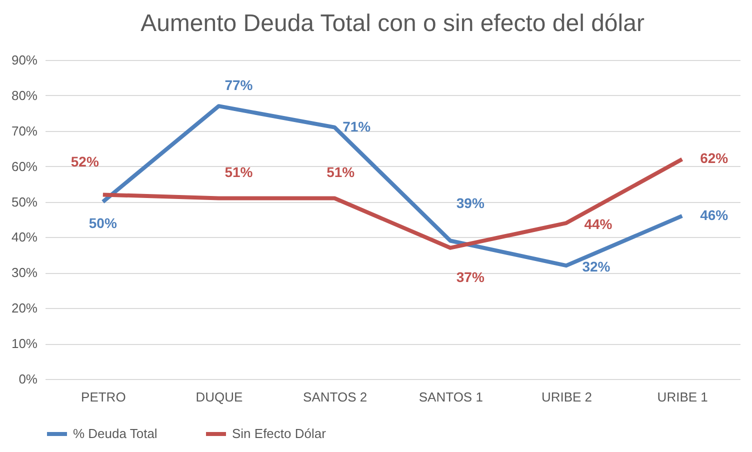 The height and width of the screenshot is (452, 752). Describe the element at coordinates (357, 126) in the screenshot. I see `data-label: 71%` at that location.